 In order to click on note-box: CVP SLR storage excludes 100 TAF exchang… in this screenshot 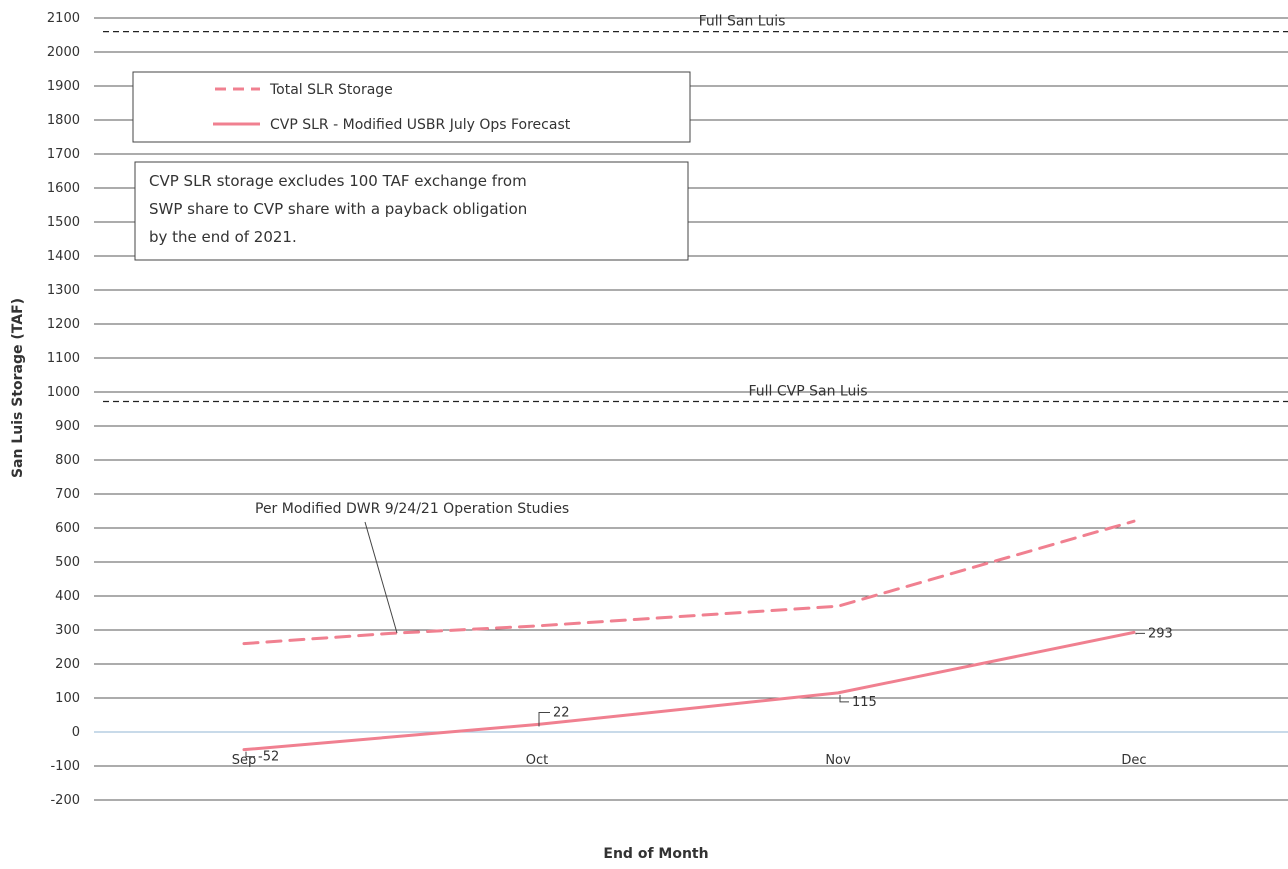, I will do `click(411, 211)`.